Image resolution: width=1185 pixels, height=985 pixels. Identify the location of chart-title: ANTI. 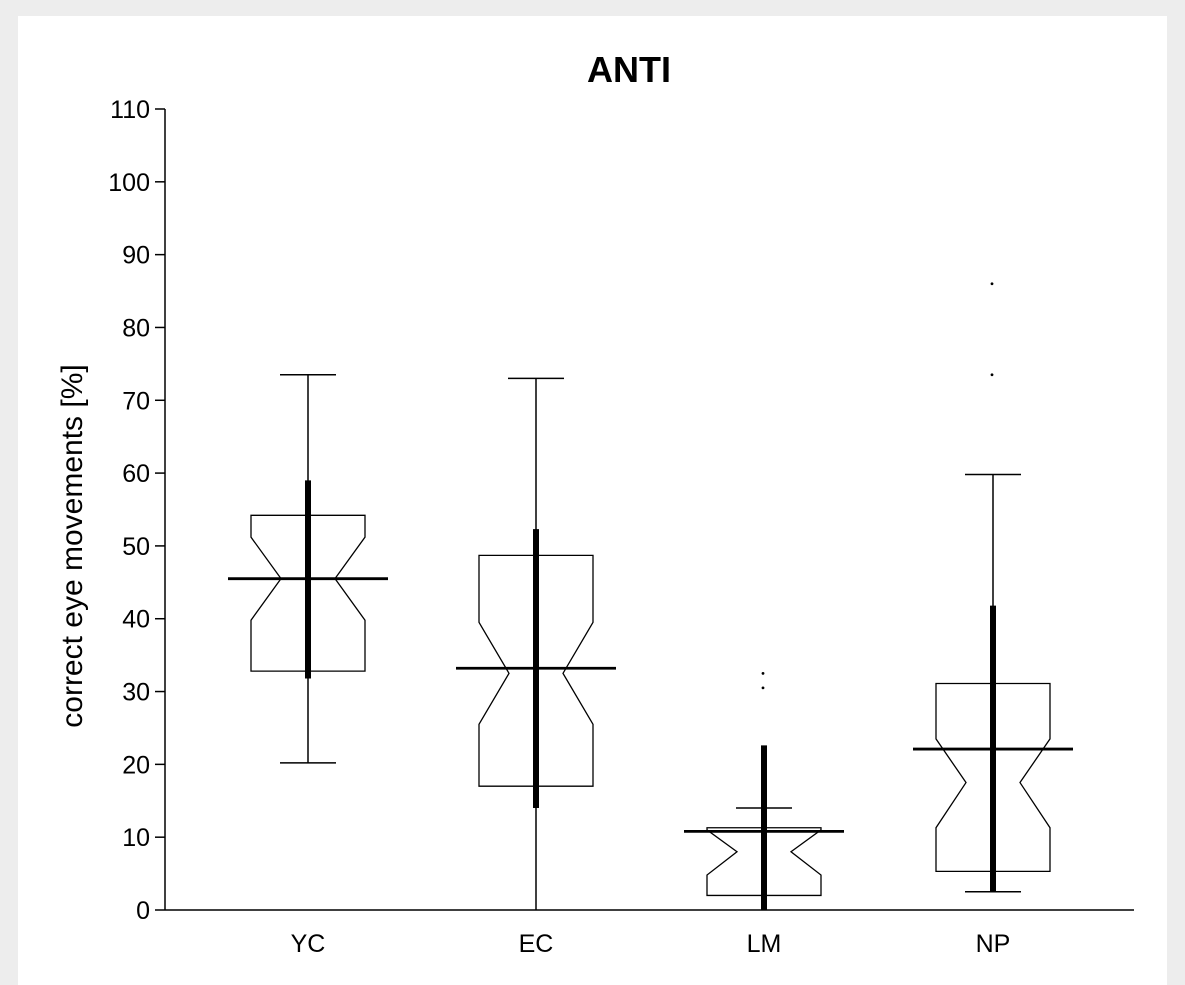
(629, 69).